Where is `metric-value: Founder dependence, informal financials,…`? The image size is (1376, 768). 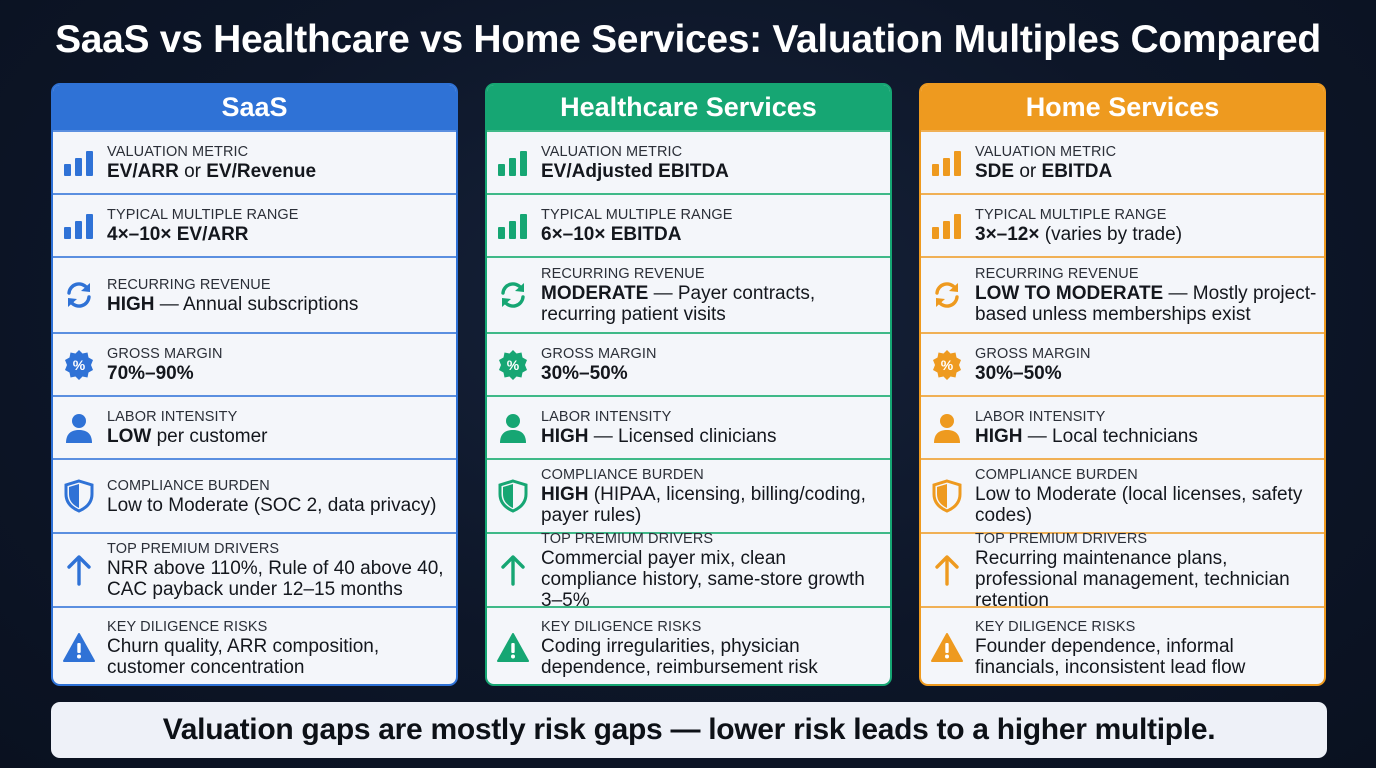 metric-value: Founder dependence, informal financials,… is located at coordinates (1147, 657).